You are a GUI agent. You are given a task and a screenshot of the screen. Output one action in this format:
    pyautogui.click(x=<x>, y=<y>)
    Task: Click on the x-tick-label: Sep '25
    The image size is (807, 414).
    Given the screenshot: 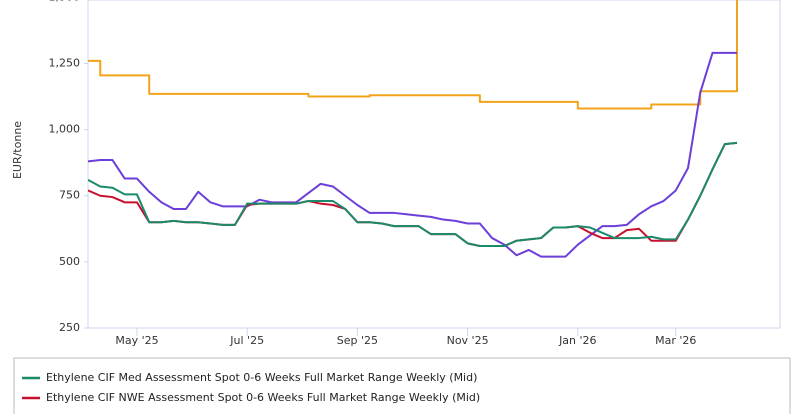 What is the action you would take?
    pyautogui.click(x=357, y=340)
    